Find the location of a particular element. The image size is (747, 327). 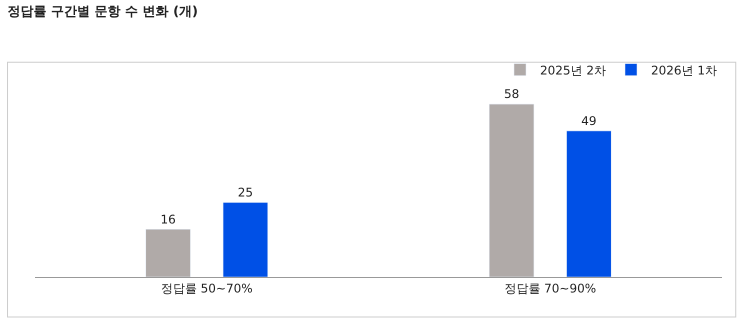

legend-label: 2026년 1차 is located at coordinates (684, 70).